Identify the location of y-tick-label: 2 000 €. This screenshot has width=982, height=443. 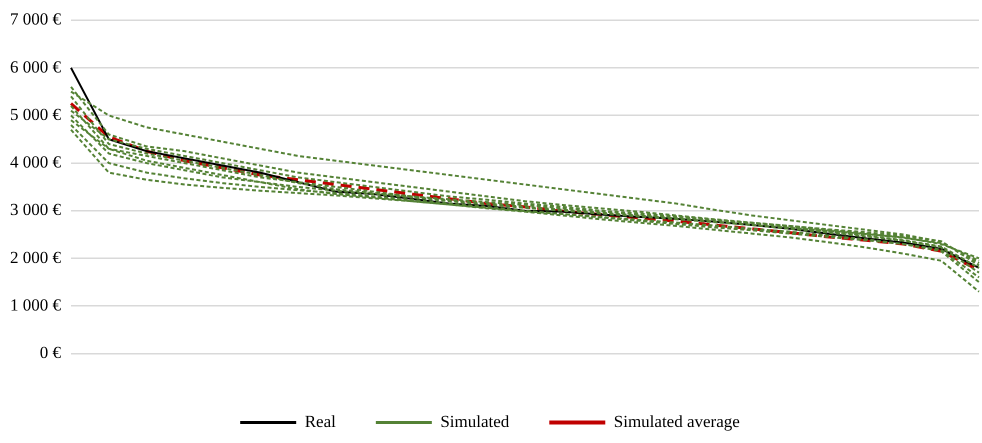
(36, 257).